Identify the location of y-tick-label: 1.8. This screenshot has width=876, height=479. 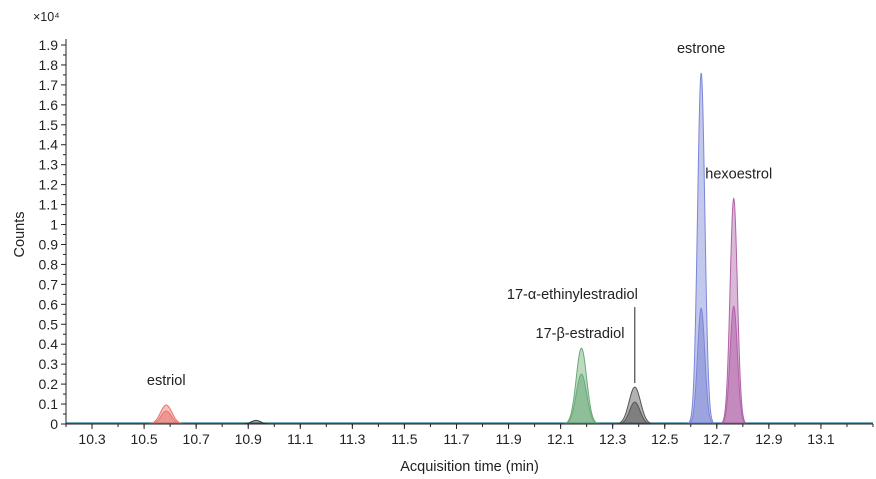
(49, 65).